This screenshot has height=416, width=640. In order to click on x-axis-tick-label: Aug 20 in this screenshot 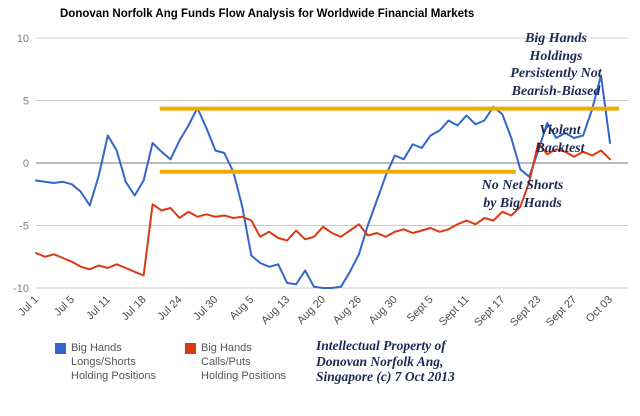, I will do `click(311, 310)`.